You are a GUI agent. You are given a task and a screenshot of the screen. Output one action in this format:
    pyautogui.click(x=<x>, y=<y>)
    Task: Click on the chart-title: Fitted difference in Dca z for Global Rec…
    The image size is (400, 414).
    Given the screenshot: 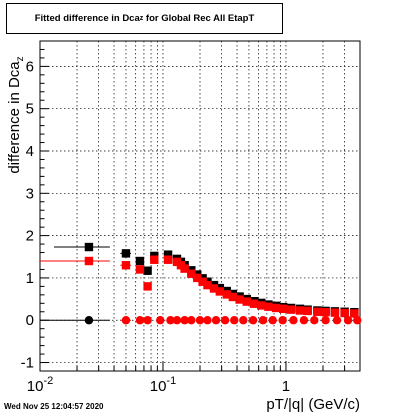 What is the action you would take?
    pyautogui.click(x=144, y=18)
    